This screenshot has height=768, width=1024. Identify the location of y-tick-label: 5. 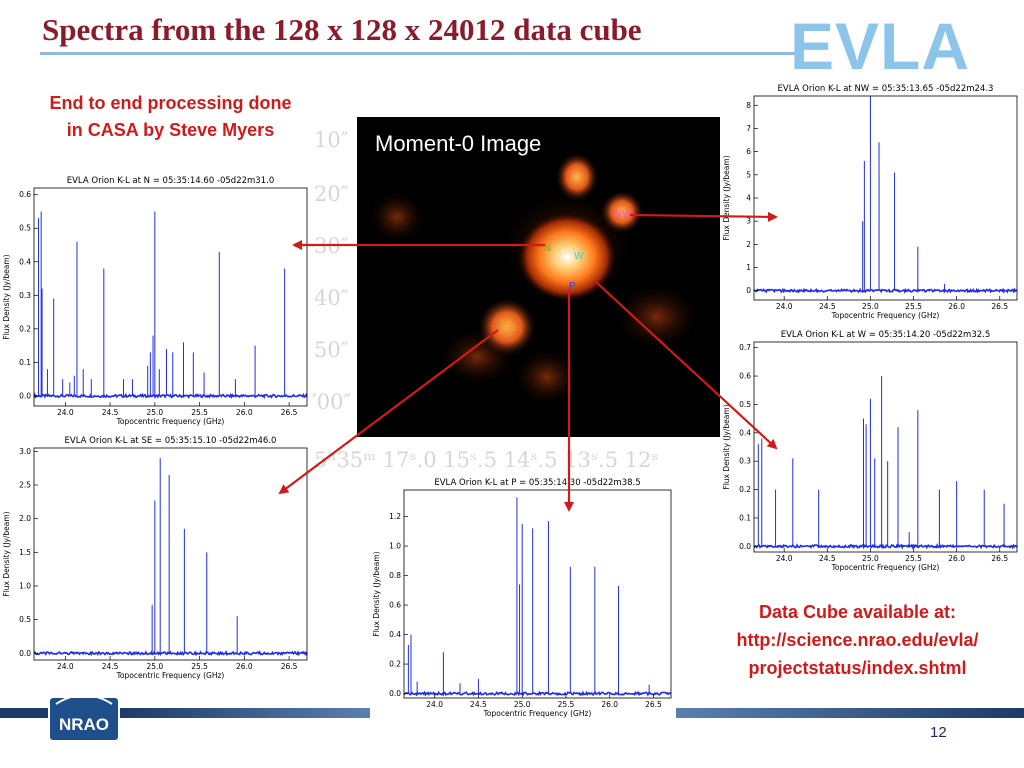
(748, 174).